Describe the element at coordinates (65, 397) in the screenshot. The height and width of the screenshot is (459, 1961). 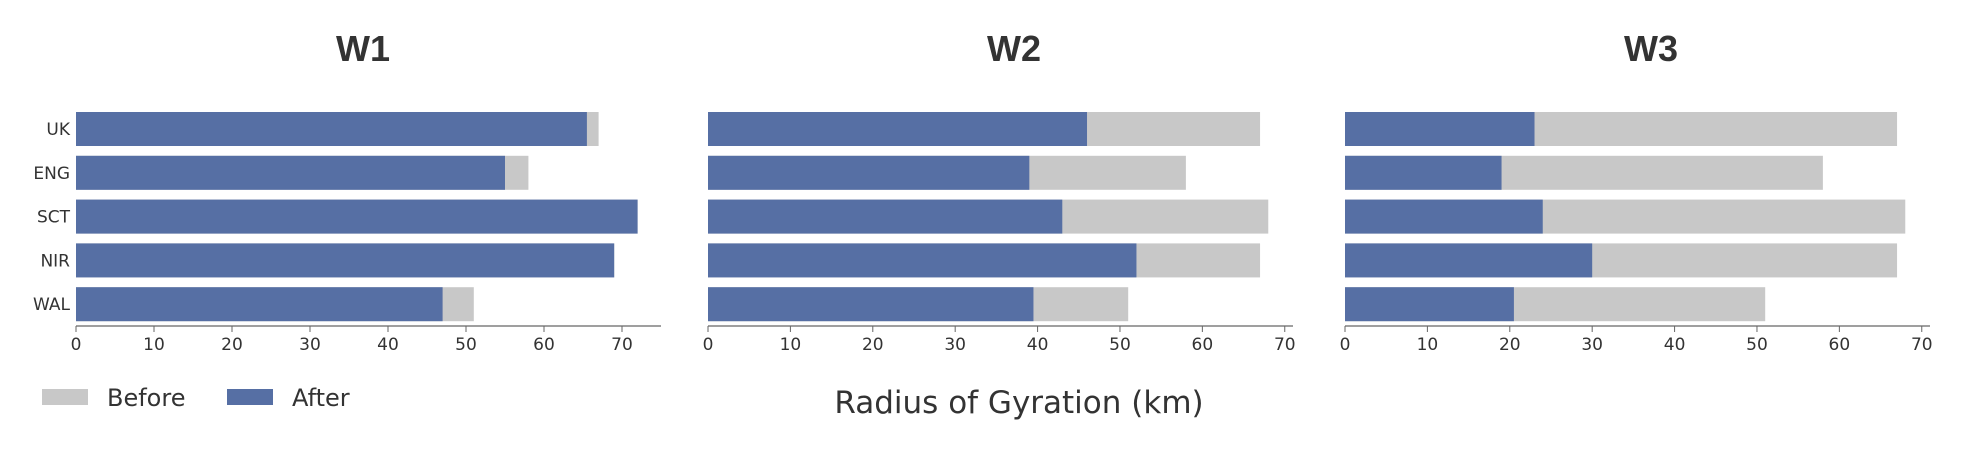
I see `legend-swatch-before` at that location.